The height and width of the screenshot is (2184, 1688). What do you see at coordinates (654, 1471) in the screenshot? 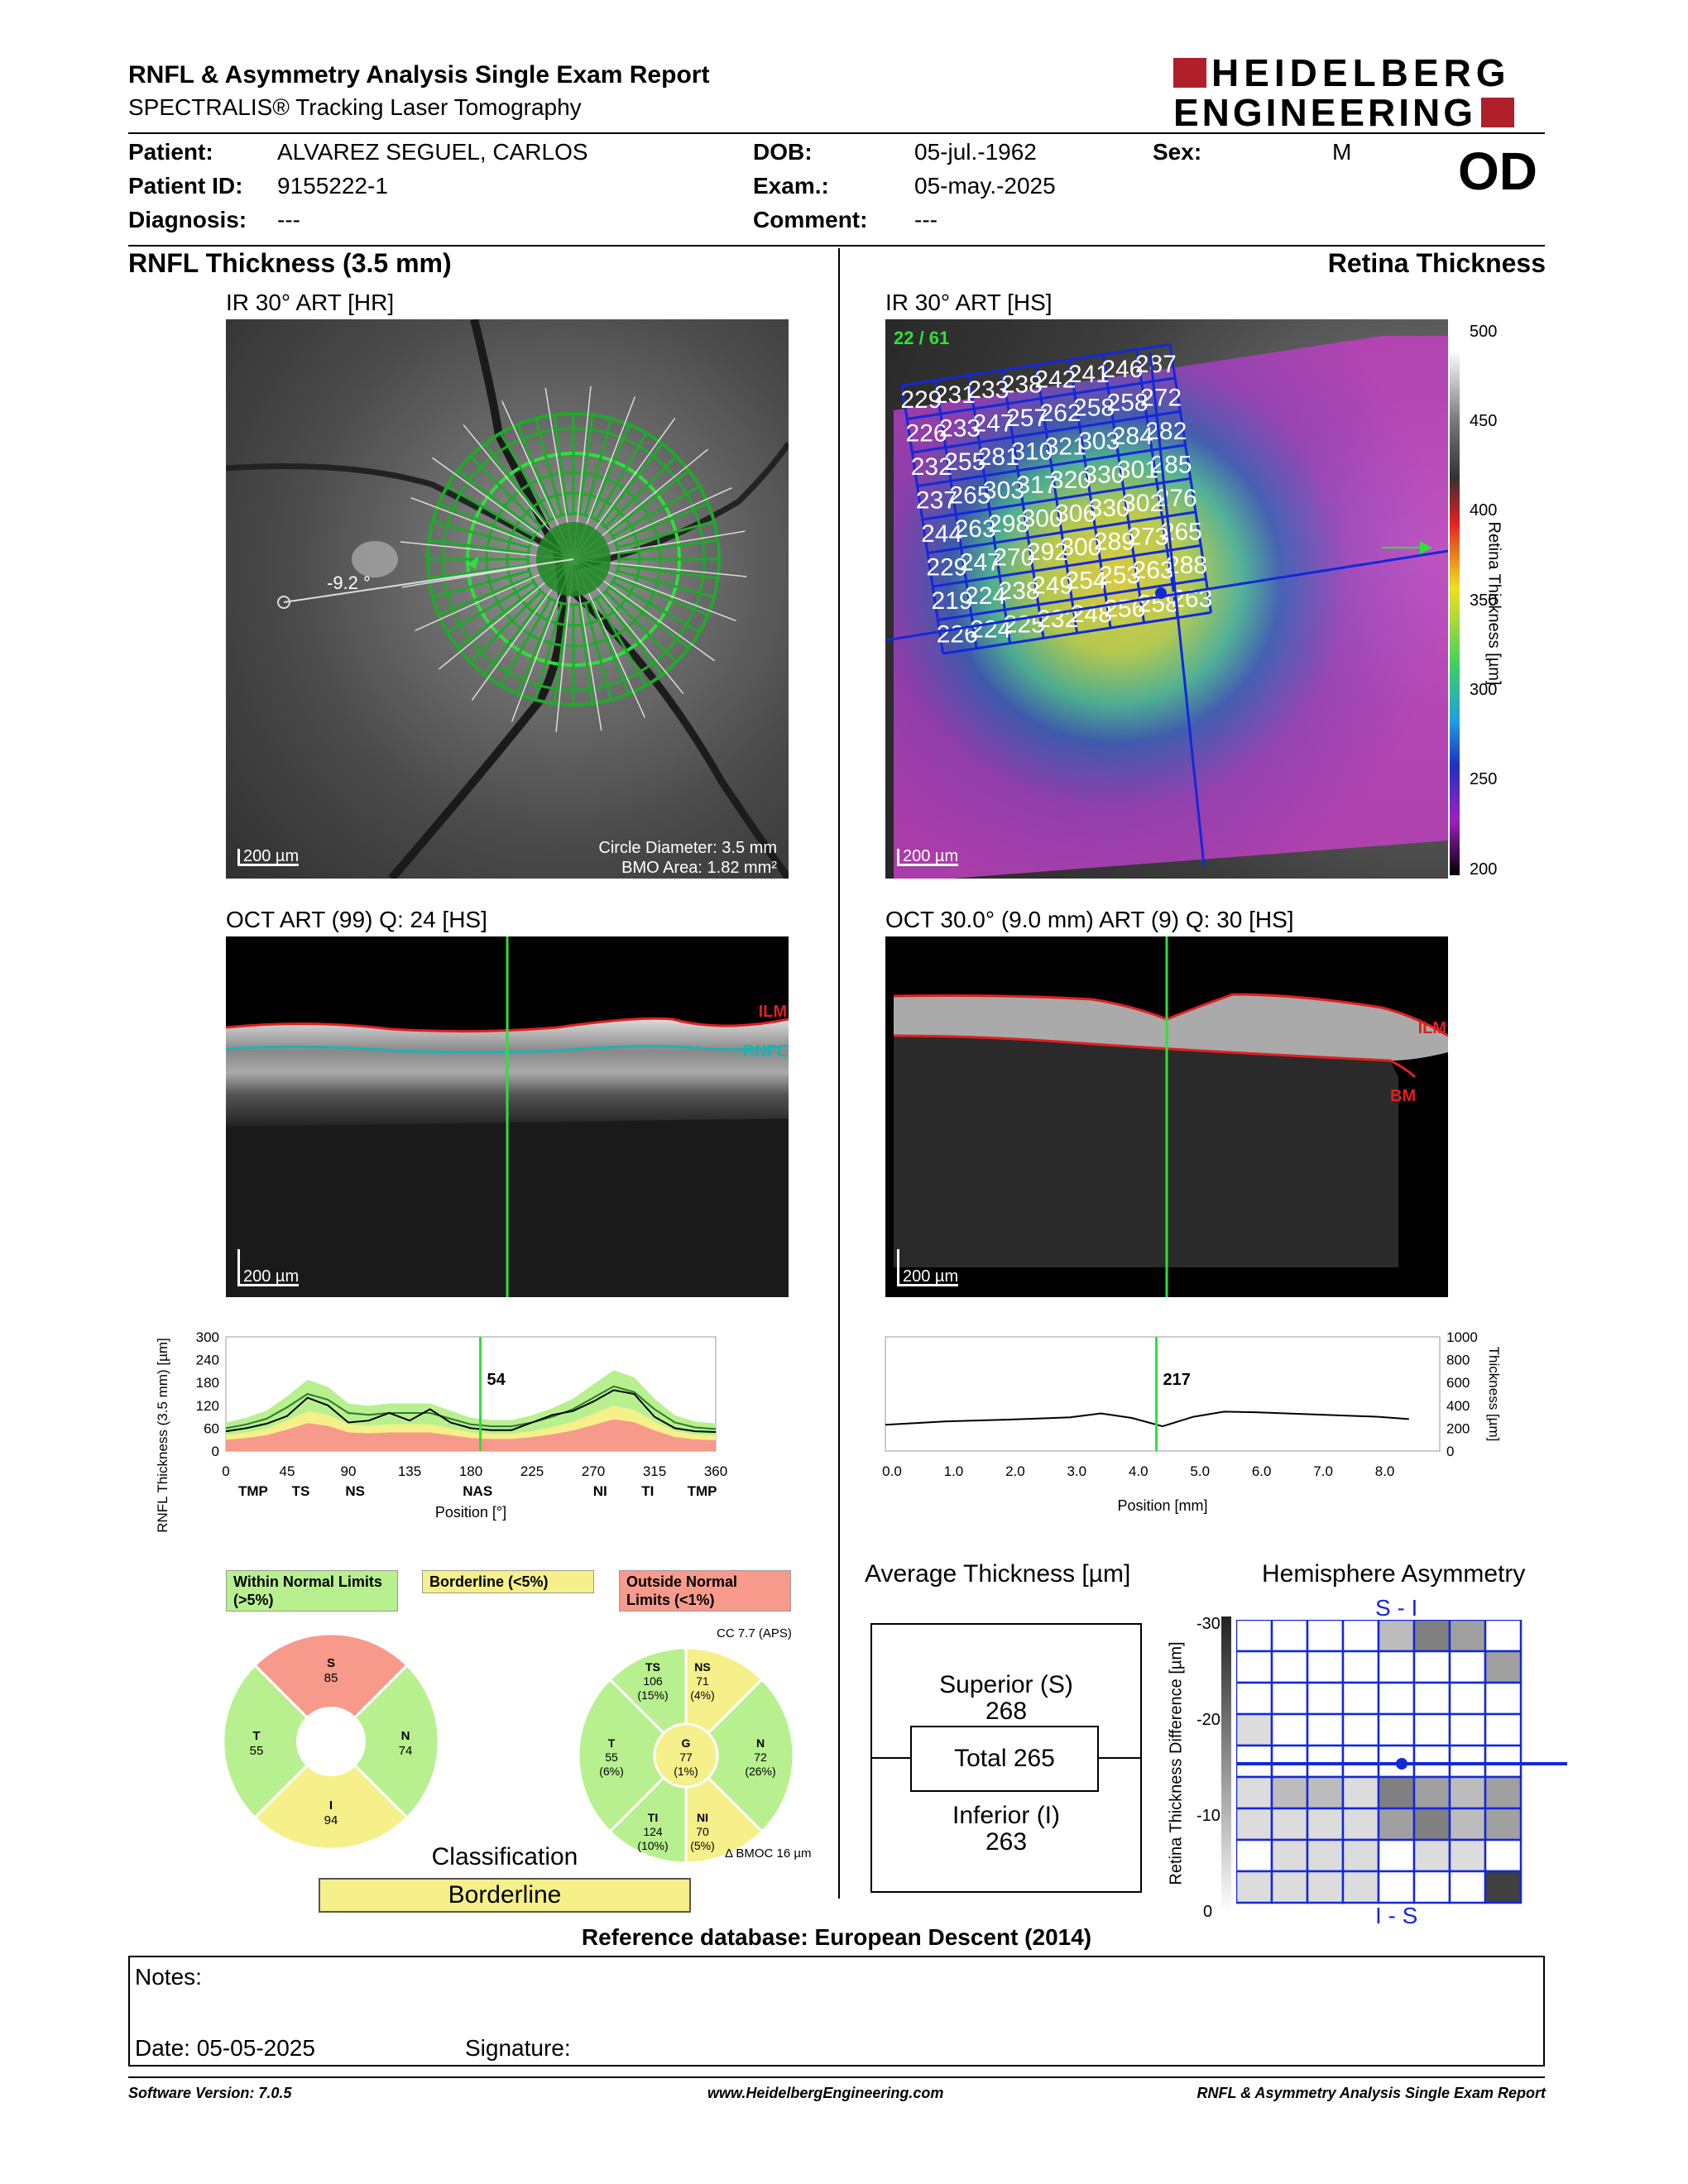
I see `x-tick: 315` at bounding box center [654, 1471].